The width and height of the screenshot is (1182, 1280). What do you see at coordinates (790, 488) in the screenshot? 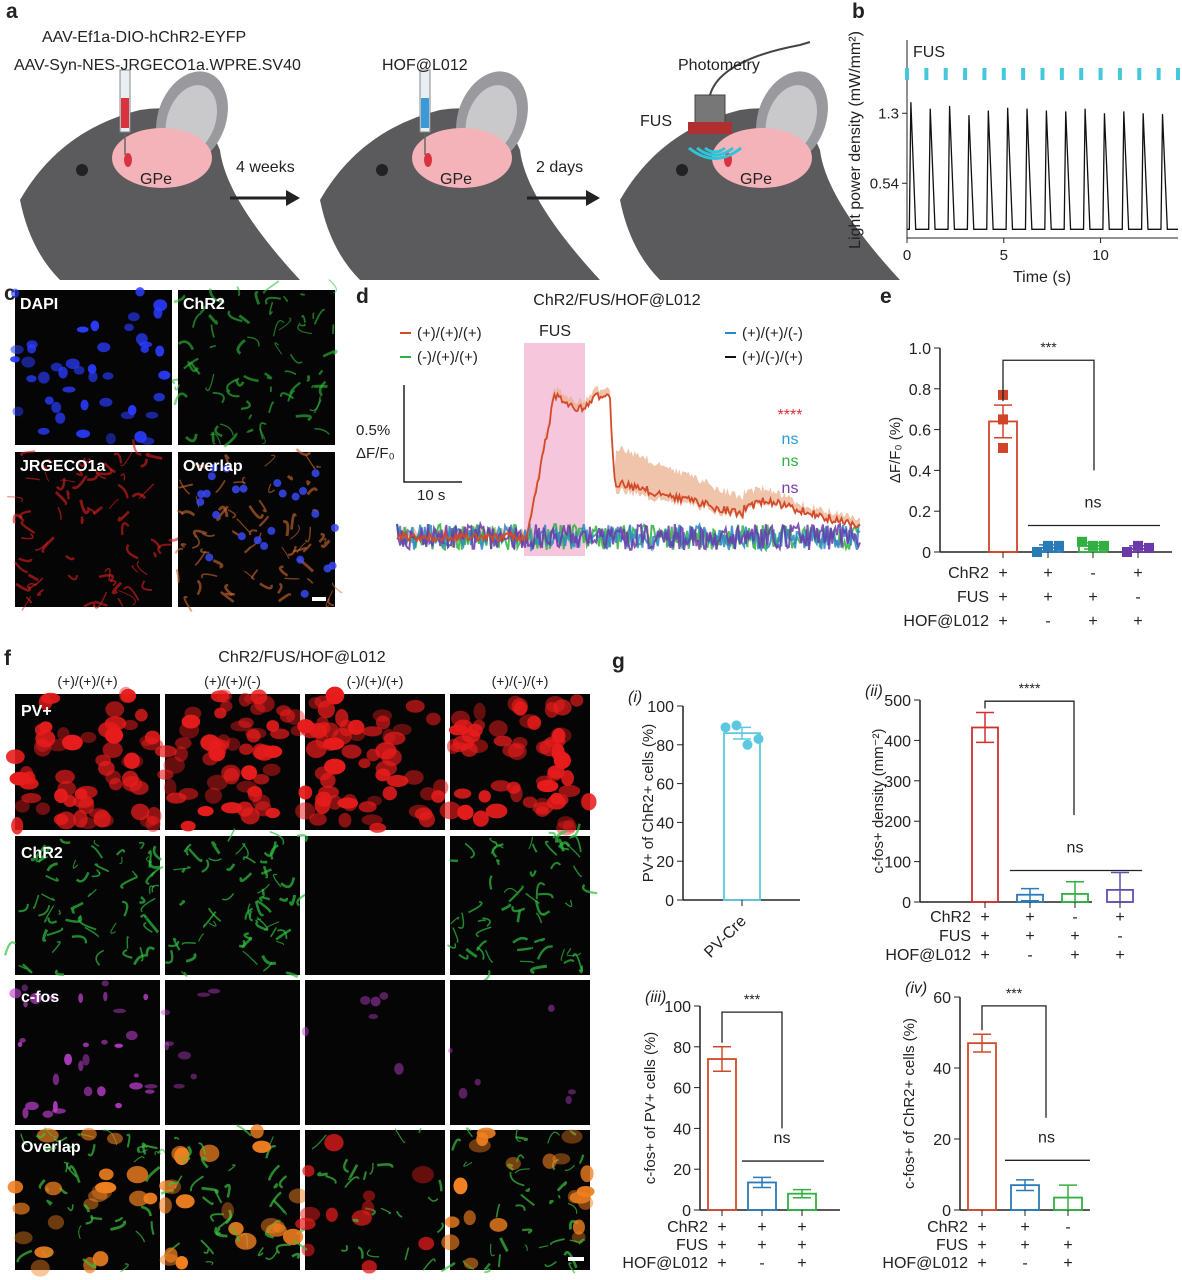
I see `significance-label: ns` at bounding box center [790, 488].